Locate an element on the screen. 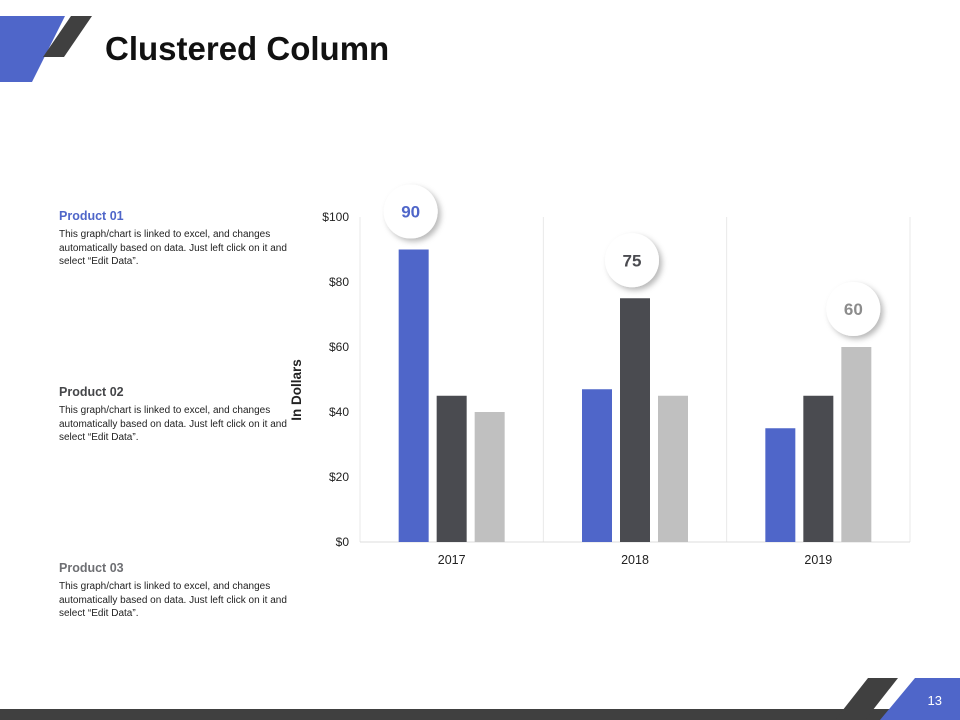 Image resolution: width=960 pixels, height=720 pixels. footer-dark-slant is located at coordinates (866, 699).